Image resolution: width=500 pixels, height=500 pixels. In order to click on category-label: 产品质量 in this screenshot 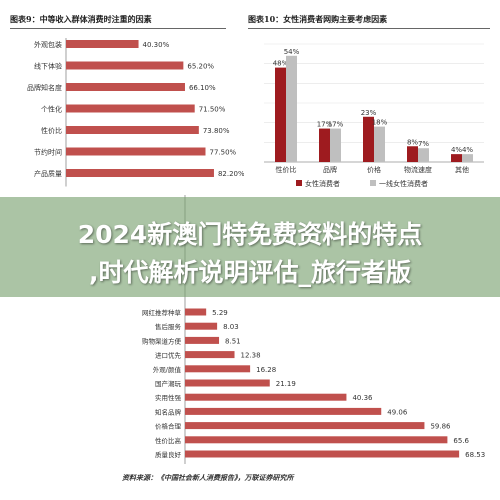, I will do `click(48, 173)`.